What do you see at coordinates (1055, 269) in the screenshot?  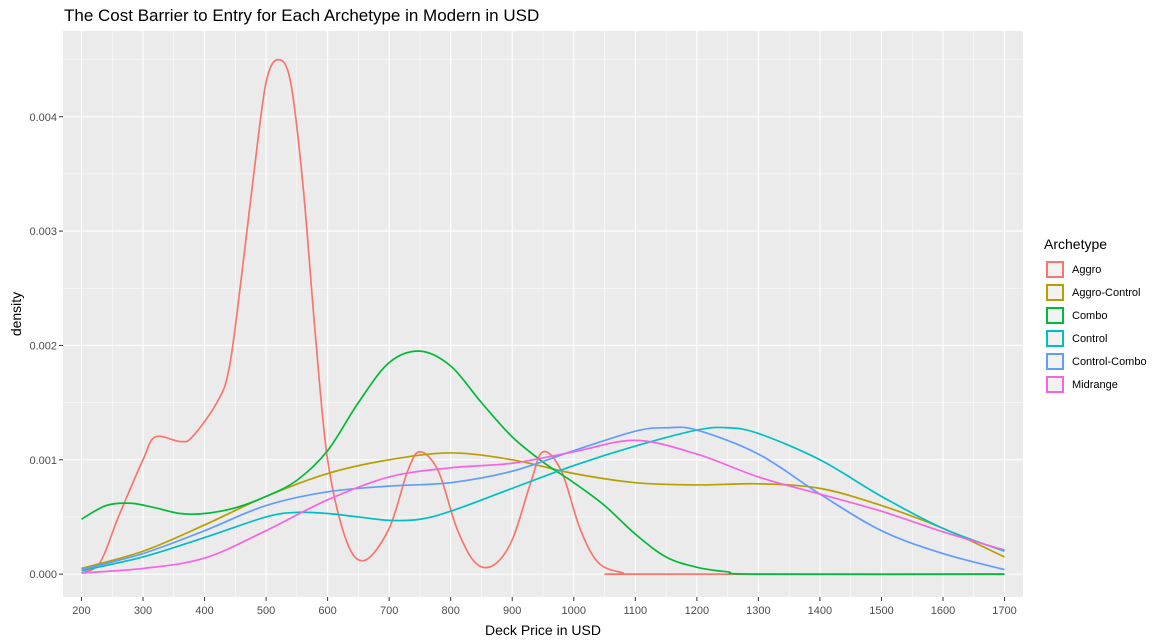 I see `legend-key-aggro` at bounding box center [1055, 269].